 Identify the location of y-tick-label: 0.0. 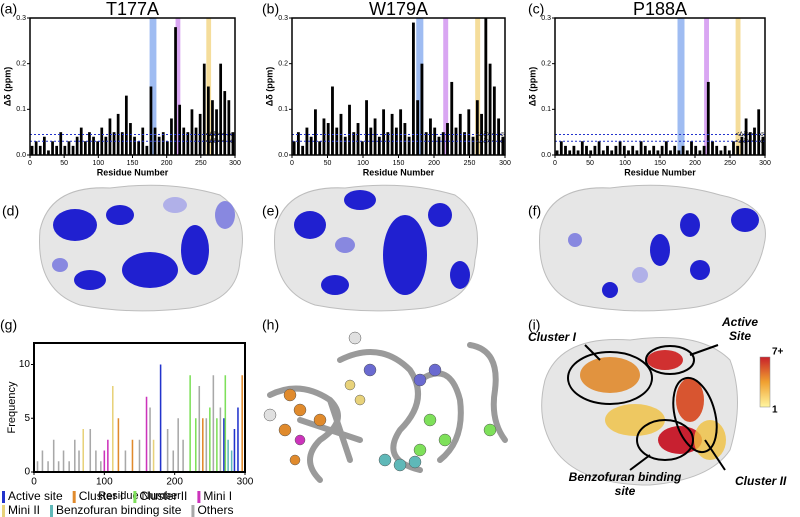
(546, 155).